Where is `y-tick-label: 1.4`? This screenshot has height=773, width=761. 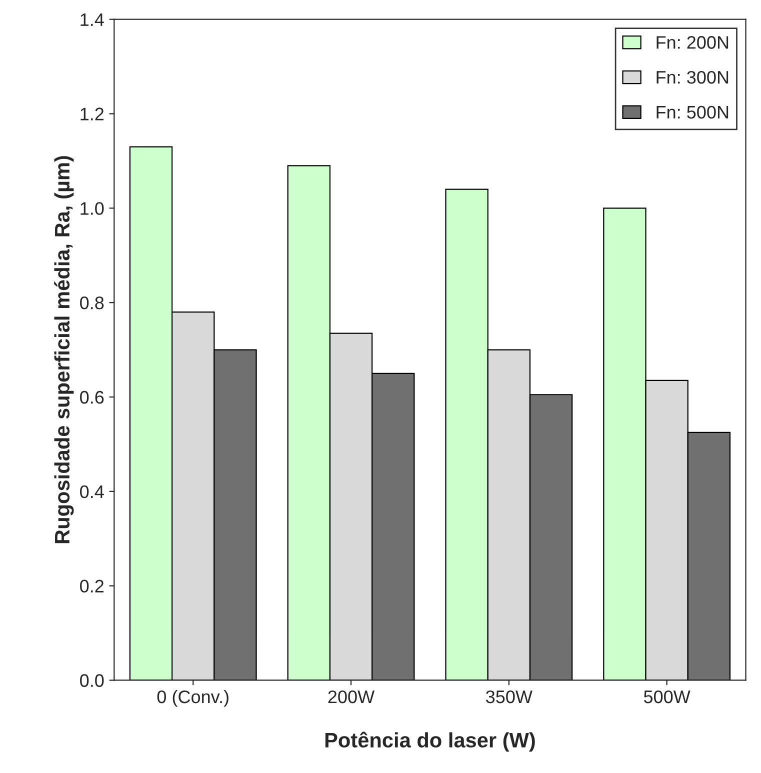 y-tick-label: 1.4 is located at coordinates (92, 19).